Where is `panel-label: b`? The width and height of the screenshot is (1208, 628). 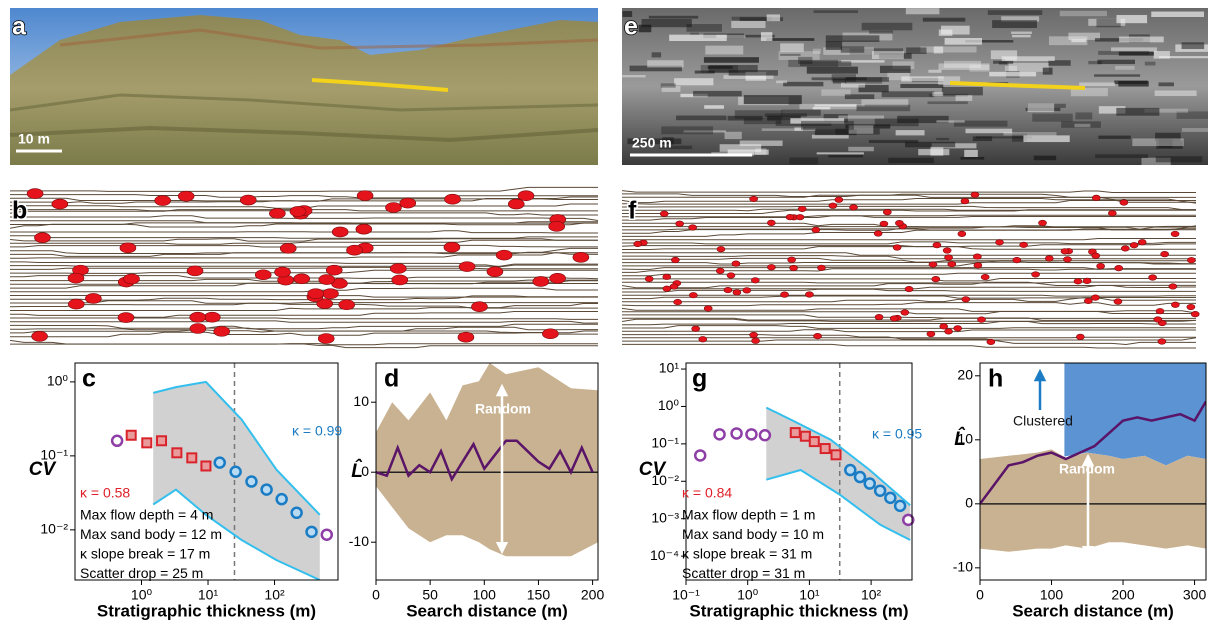 panel-label: b is located at coordinates (19, 211).